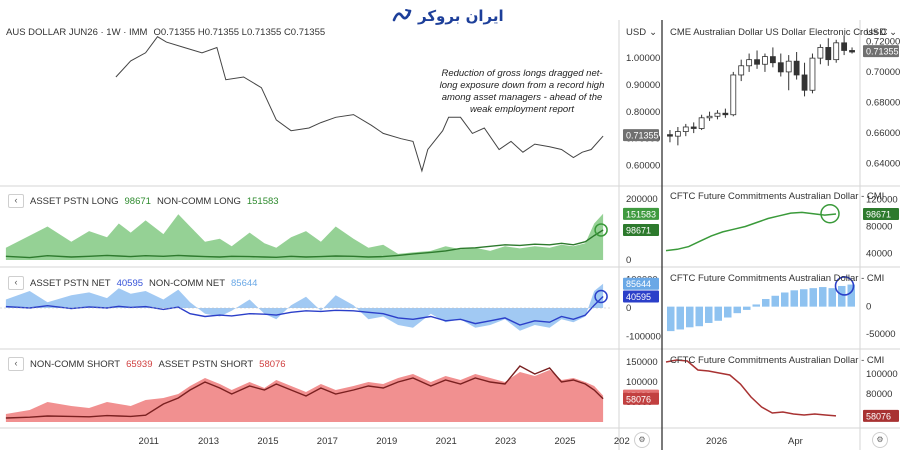 The height and width of the screenshot is (471, 900). What do you see at coordinates (883, 41) in the screenshot?
I see `cme-y-tick-label: 0.72000` at bounding box center [883, 41].